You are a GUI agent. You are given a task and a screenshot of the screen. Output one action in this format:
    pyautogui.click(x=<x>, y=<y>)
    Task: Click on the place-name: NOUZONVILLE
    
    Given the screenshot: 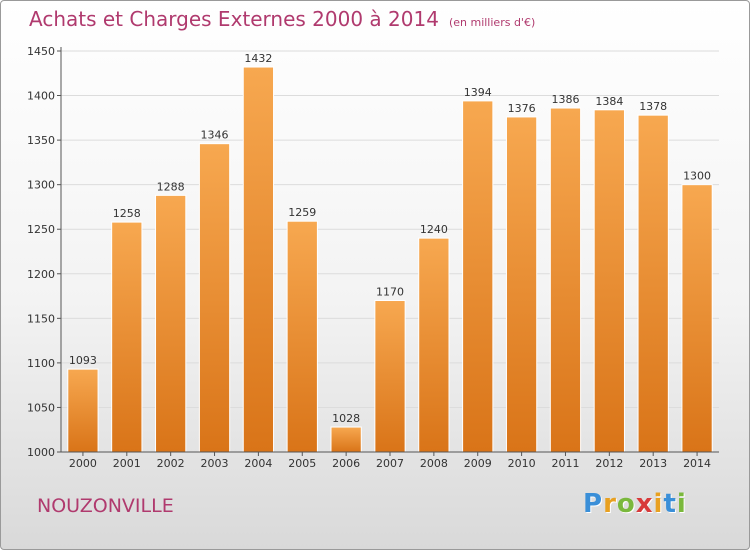 What is the action you would take?
    pyautogui.click(x=105, y=506)
    